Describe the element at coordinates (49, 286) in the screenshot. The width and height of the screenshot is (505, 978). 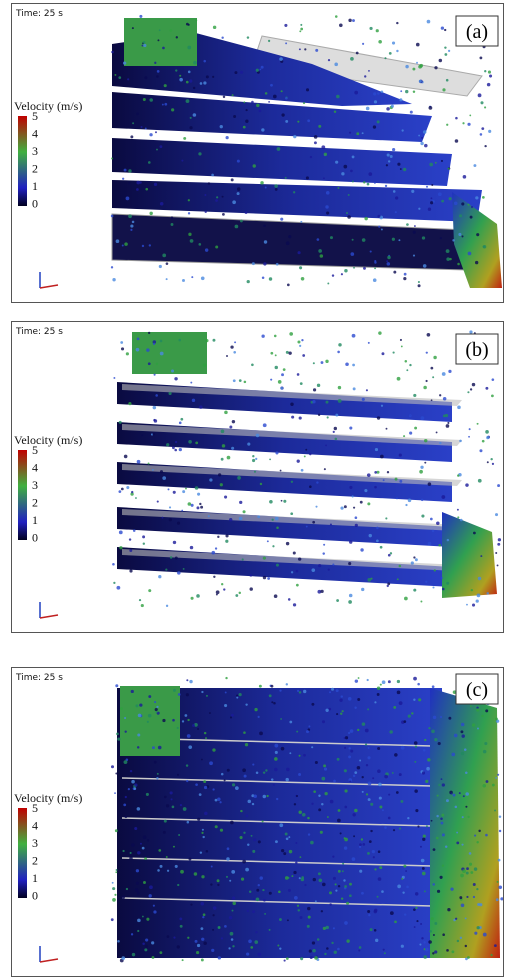
I see `axis-icon` at that location.